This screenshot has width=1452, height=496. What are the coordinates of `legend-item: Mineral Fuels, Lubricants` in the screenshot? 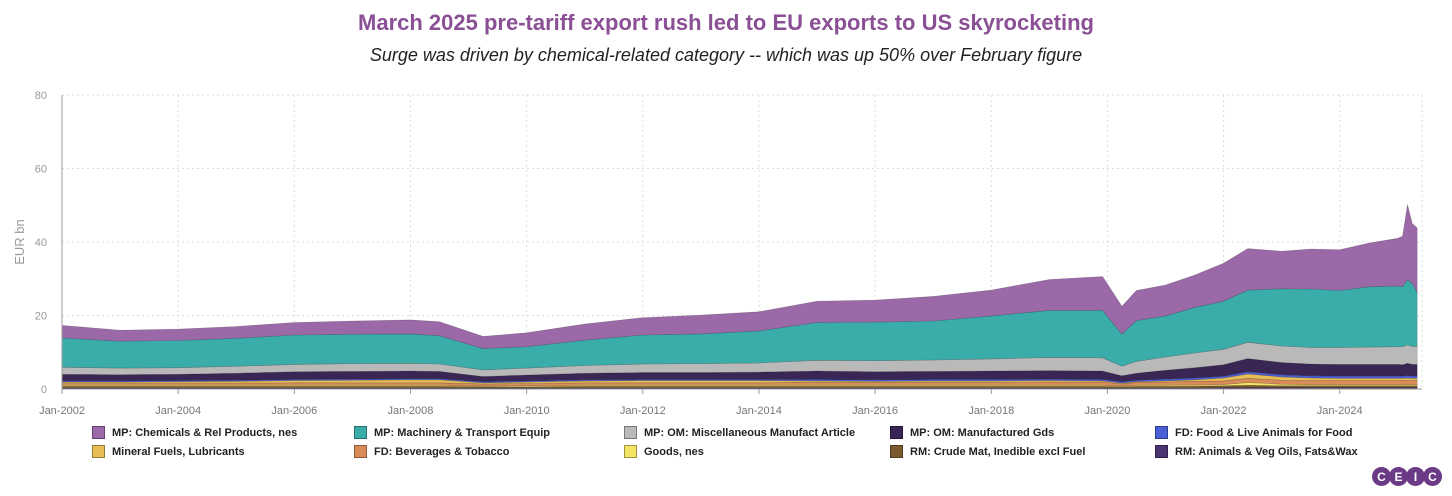 It's located at (168, 451).